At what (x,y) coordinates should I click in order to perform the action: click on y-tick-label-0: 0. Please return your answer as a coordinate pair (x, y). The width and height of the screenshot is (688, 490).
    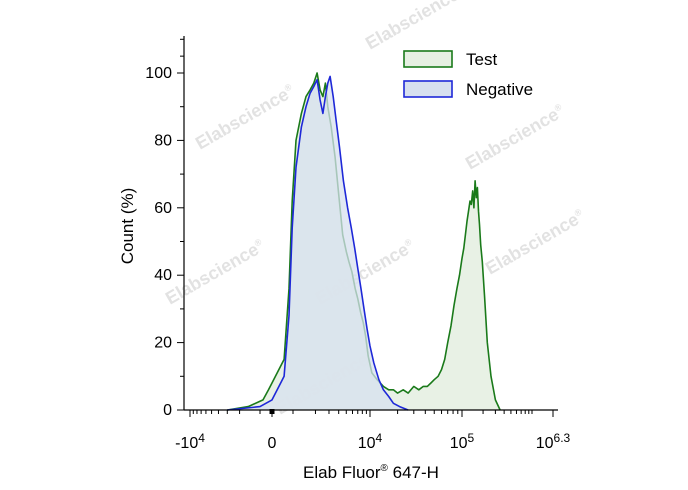
    Looking at the image, I should click on (167, 410).